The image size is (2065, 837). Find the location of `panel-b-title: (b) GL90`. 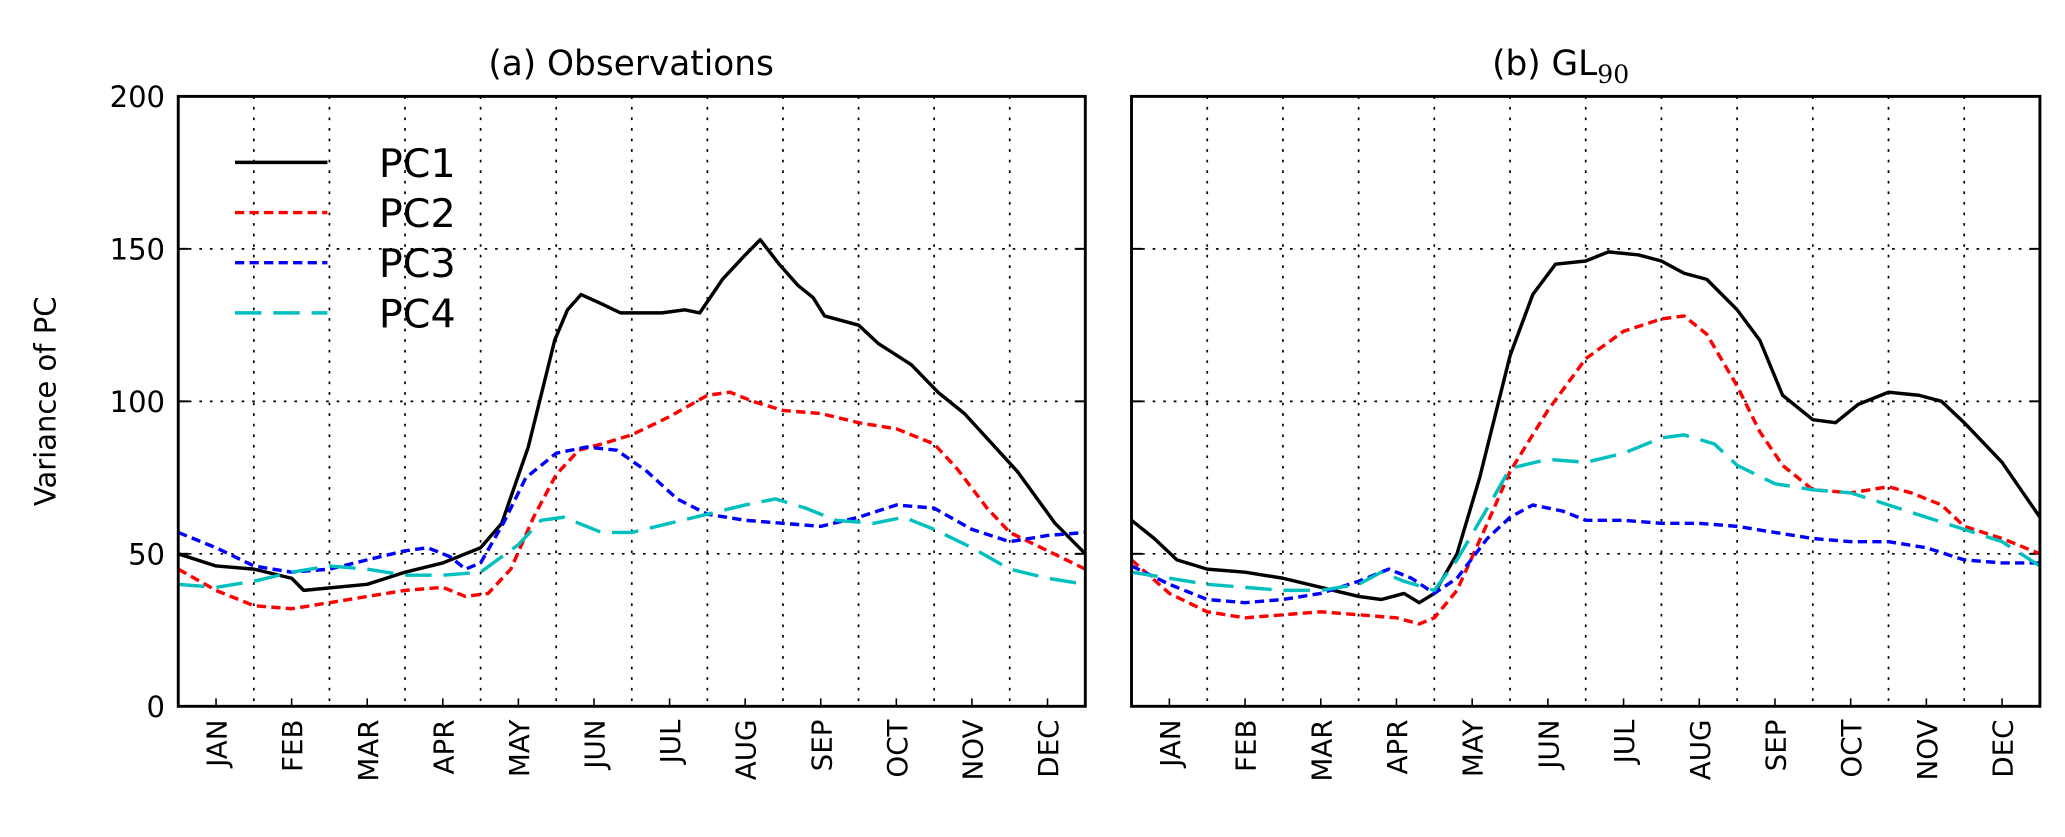

panel-b-title: (b) GL90 is located at coordinates (1560, 66).